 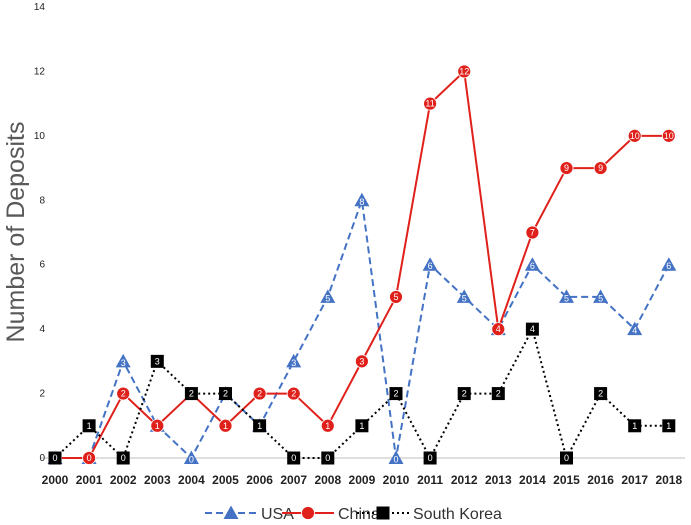 I want to click on x-tick-label: 2000, so click(x=55, y=480).